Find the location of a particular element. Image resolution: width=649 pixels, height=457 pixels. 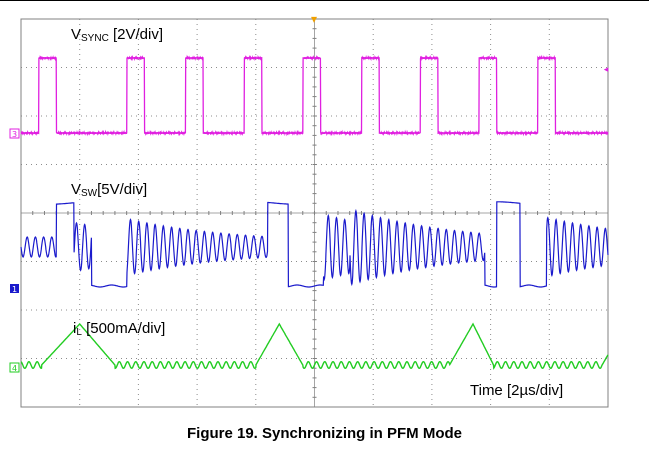

vsync-label-sub: SYNC is located at coordinates (95, 38).